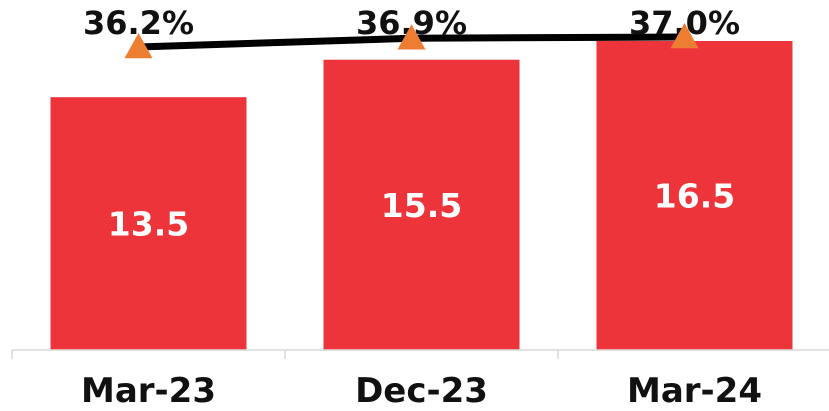  I want to click on percentage-line: 36.2%36.9%37.0%, so click(411, 31).